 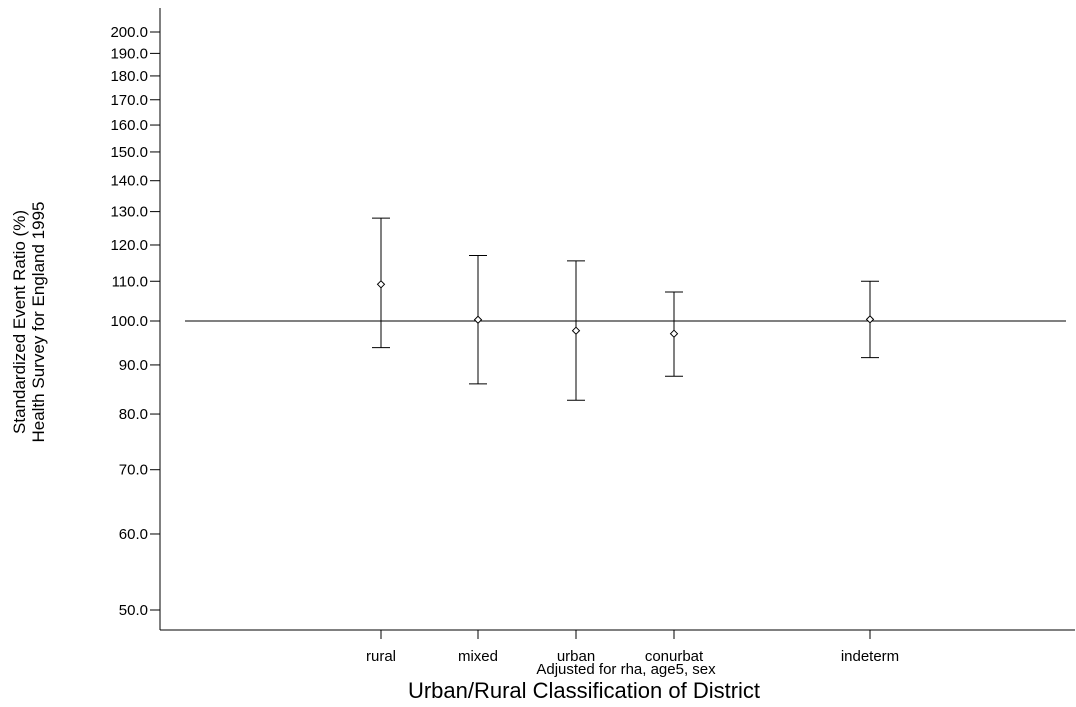 What do you see at coordinates (133, 534) in the screenshot?
I see `y-tick-label: 60.0` at bounding box center [133, 534].